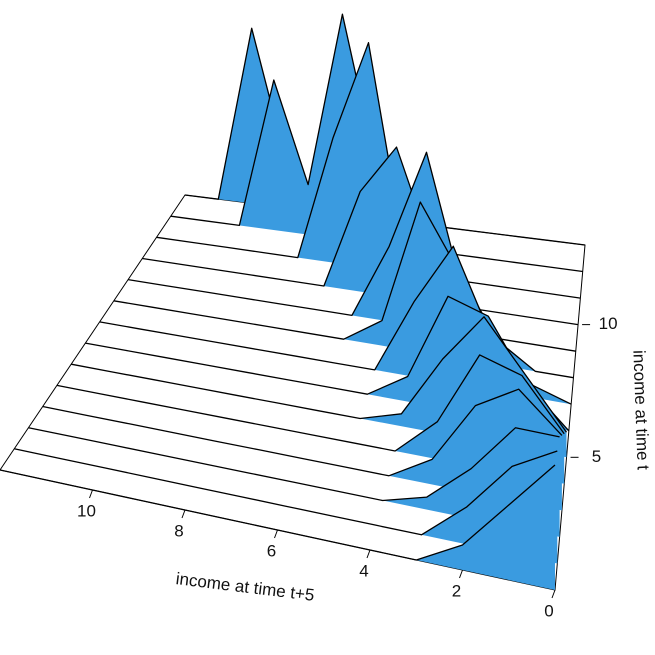 Image resolution: width=655 pixels, height=655 pixels. What do you see at coordinates (245, 587) in the screenshot?
I see `x-axis-label: income at time t+5` at bounding box center [245, 587].